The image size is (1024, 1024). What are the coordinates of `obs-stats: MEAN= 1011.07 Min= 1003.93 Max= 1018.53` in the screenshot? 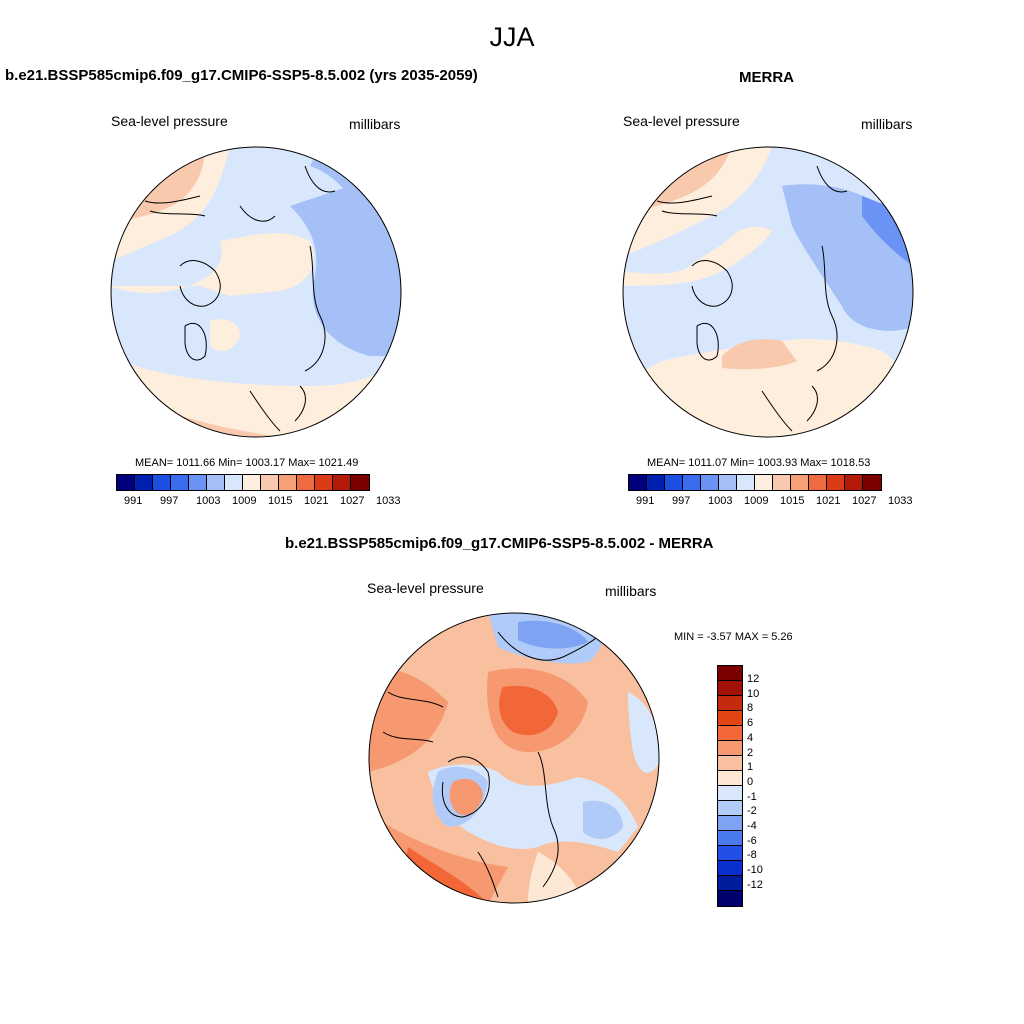 It's located at (759, 463).